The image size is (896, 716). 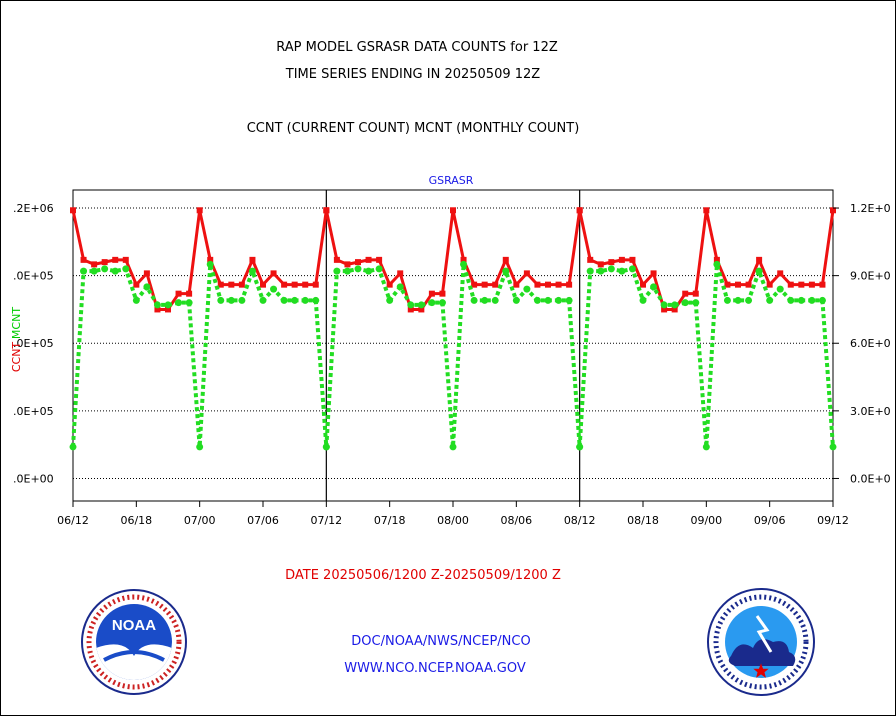 What do you see at coordinates (33, 478) in the screenshot?
I see `y-left-tick-label: .0E+00` at bounding box center [33, 478].